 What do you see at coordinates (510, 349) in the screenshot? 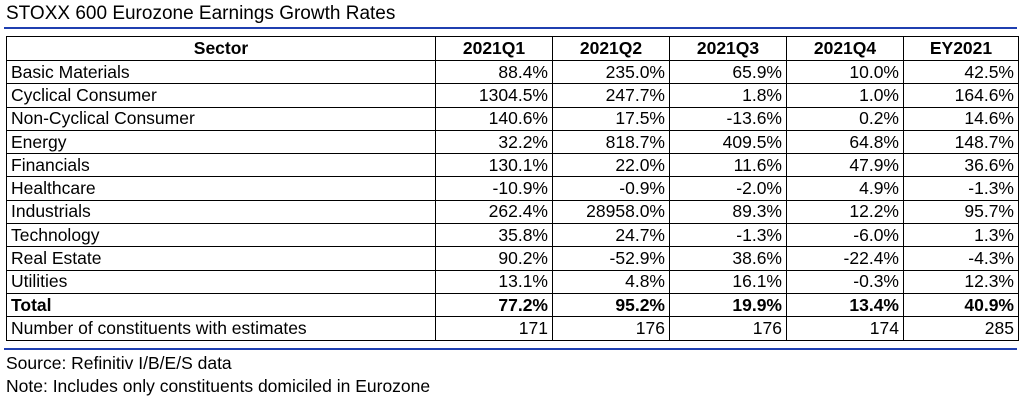
I see `bottom-divider` at bounding box center [510, 349].